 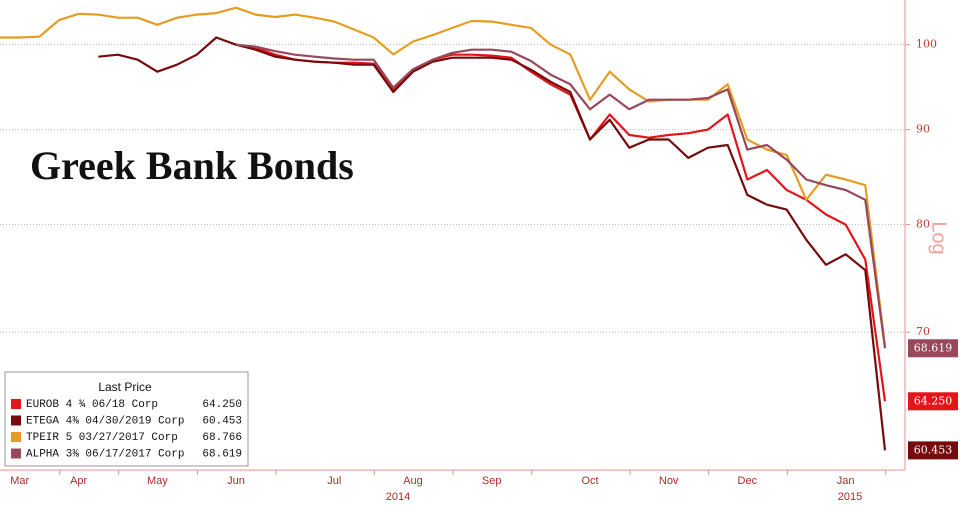 I want to click on legend-value: 60.453, so click(x=222, y=421).